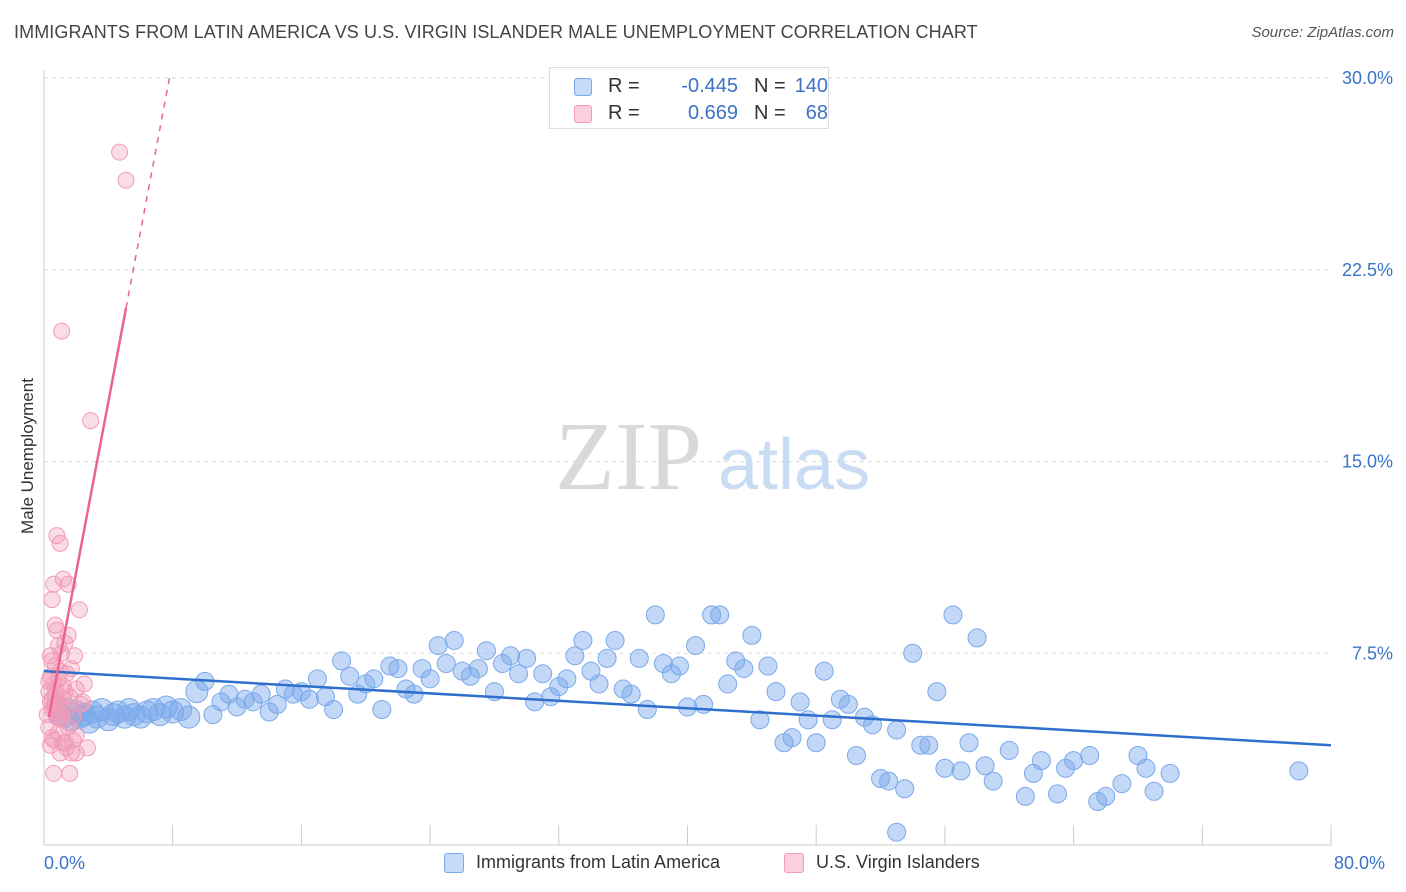  What do you see at coordinates (598, 862) in the screenshot?
I see `bottom-legend-label: Immigrants from Latin America` at bounding box center [598, 862].